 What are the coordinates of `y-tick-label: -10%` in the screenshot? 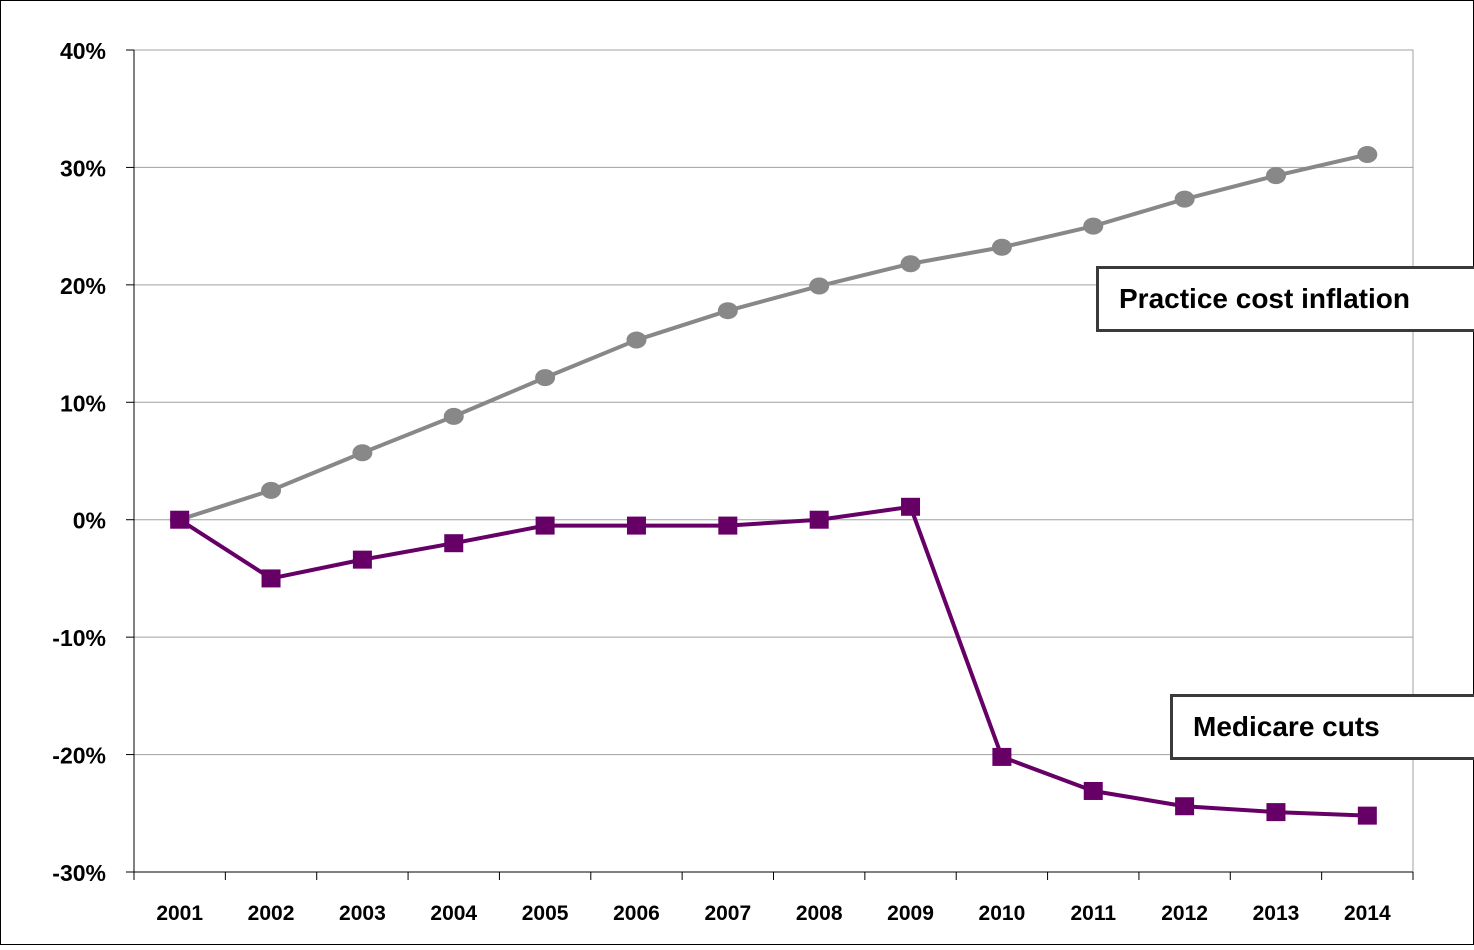 It's located at (79, 638).